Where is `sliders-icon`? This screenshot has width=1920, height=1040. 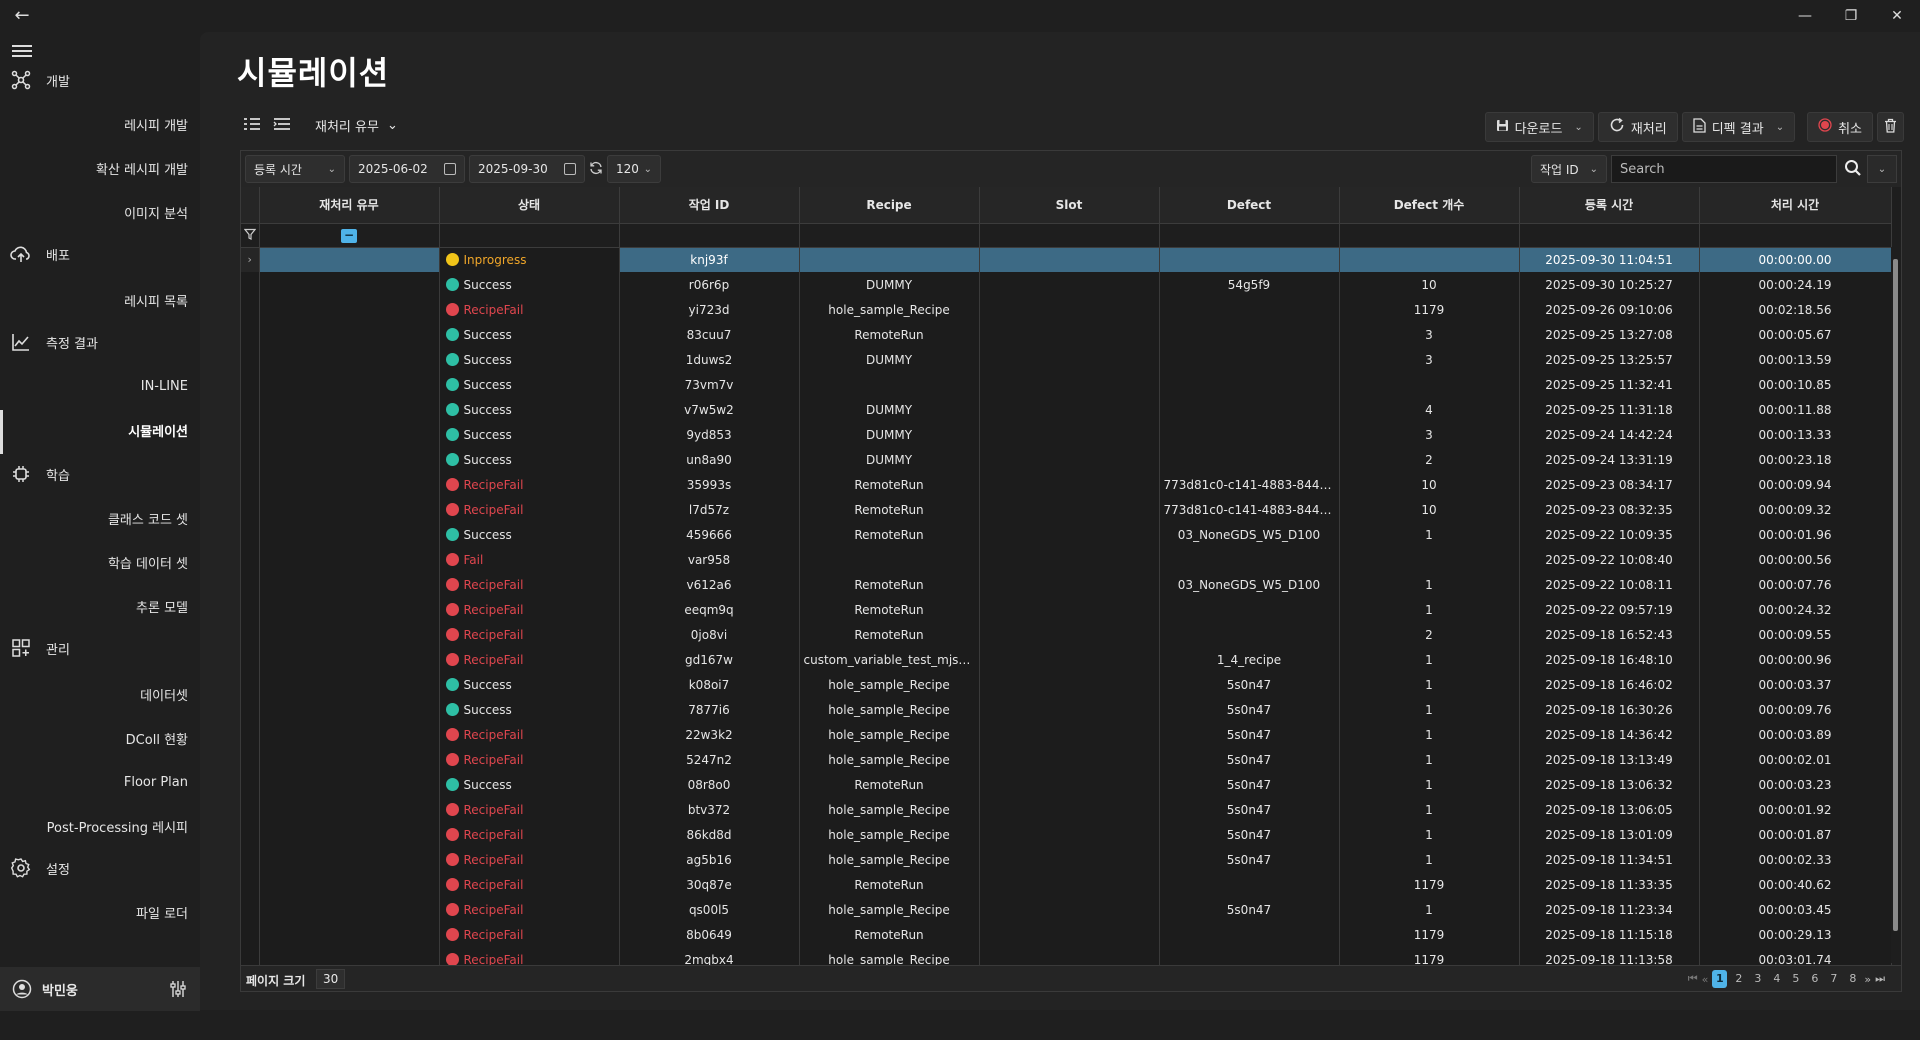 sliders-icon is located at coordinates (178, 989).